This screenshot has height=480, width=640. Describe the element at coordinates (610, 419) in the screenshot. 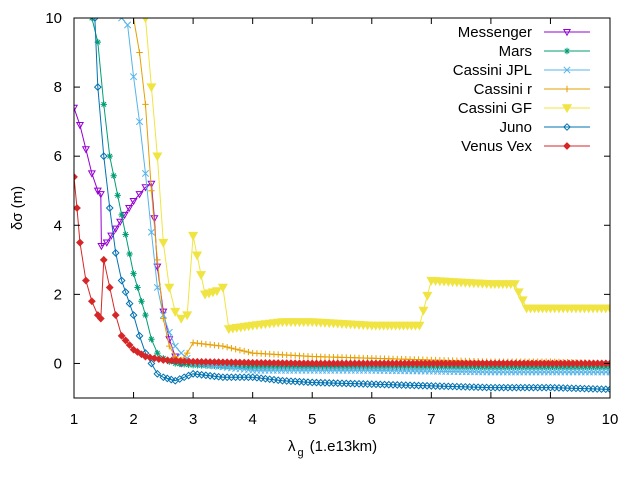

I see `x-tick-label: 10` at that location.